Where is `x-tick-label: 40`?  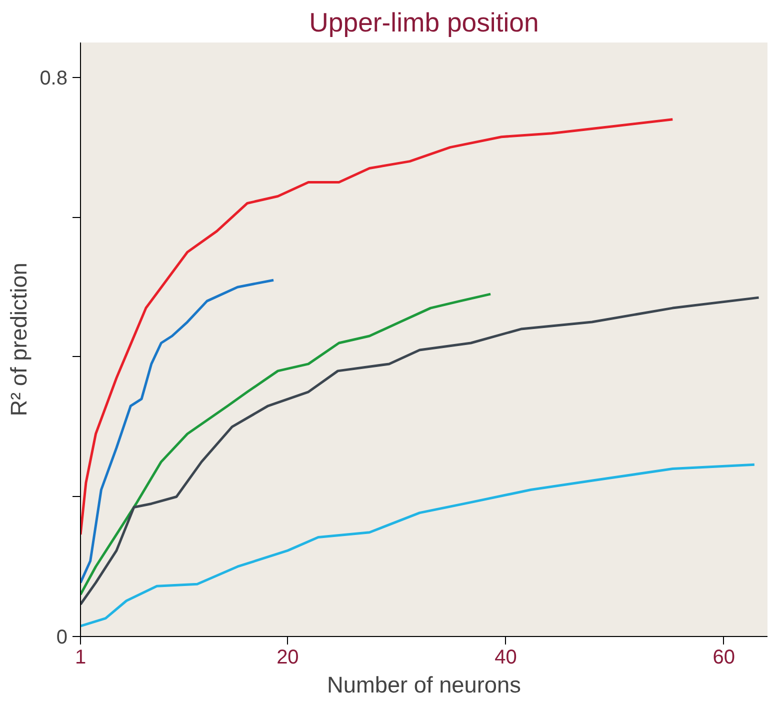
x-tick-label: 40 is located at coordinates (505, 657).